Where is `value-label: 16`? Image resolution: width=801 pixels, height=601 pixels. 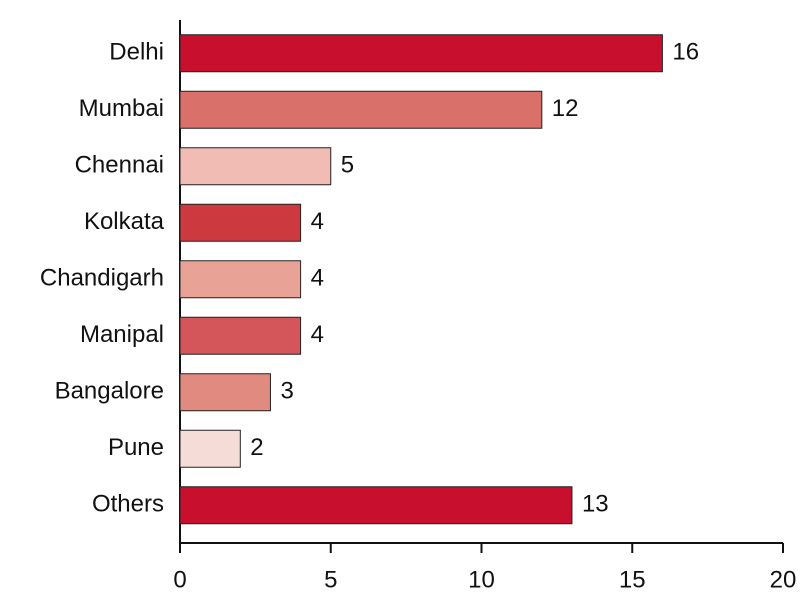 value-label: 16 is located at coordinates (685, 52).